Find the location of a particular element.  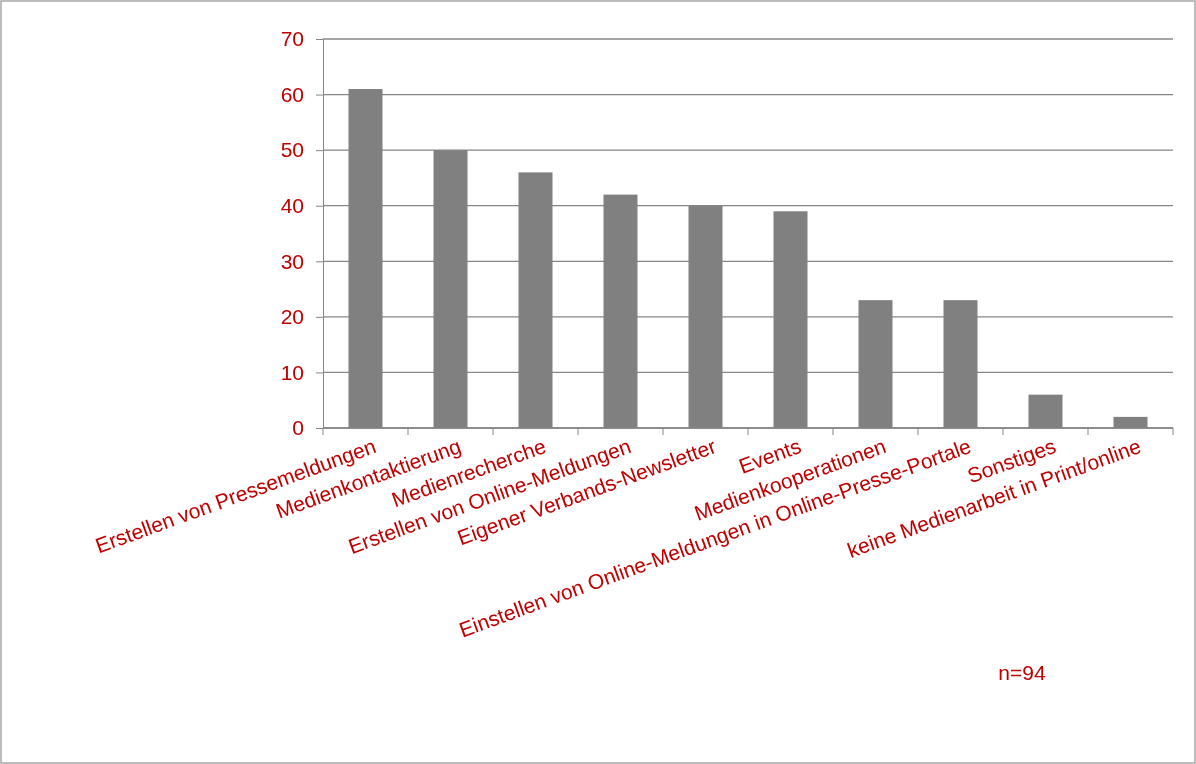

y-tick-label: 40 is located at coordinates (292, 205).